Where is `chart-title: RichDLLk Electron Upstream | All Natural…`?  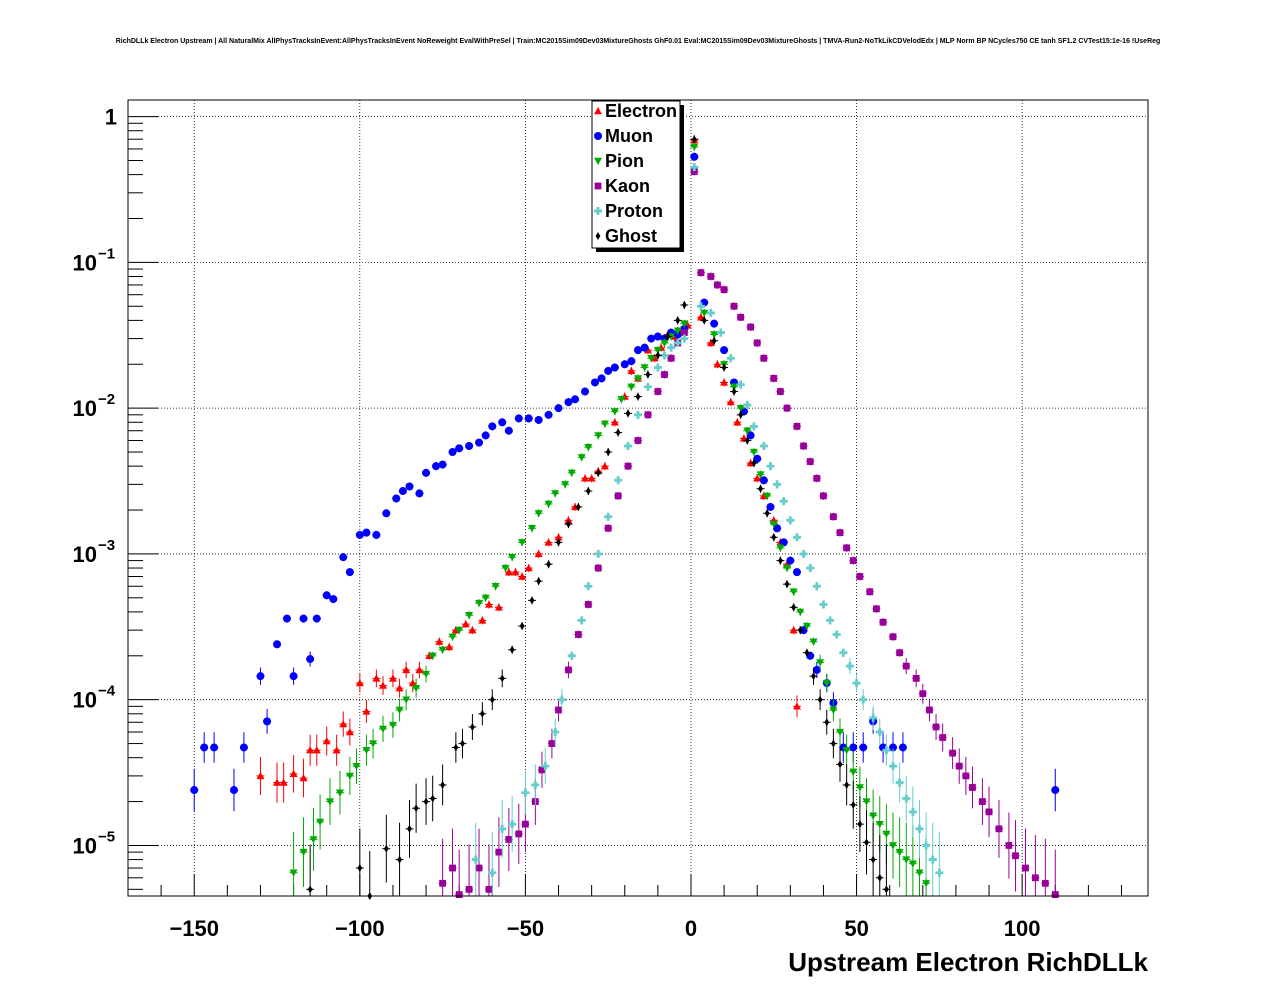 chart-title: RichDLLk Electron Upstream | All Natural… is located at coordinates (638, 41).